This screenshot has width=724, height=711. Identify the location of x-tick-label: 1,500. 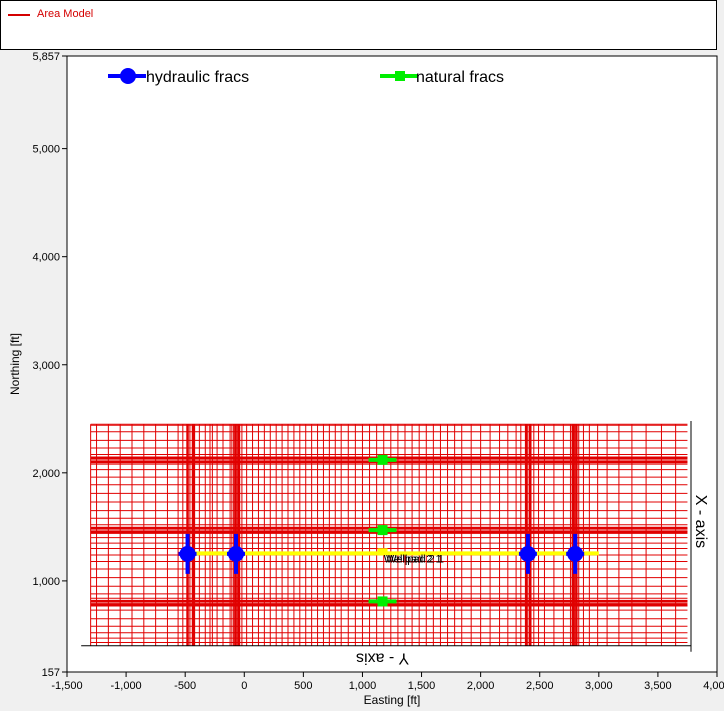
(422, 686).